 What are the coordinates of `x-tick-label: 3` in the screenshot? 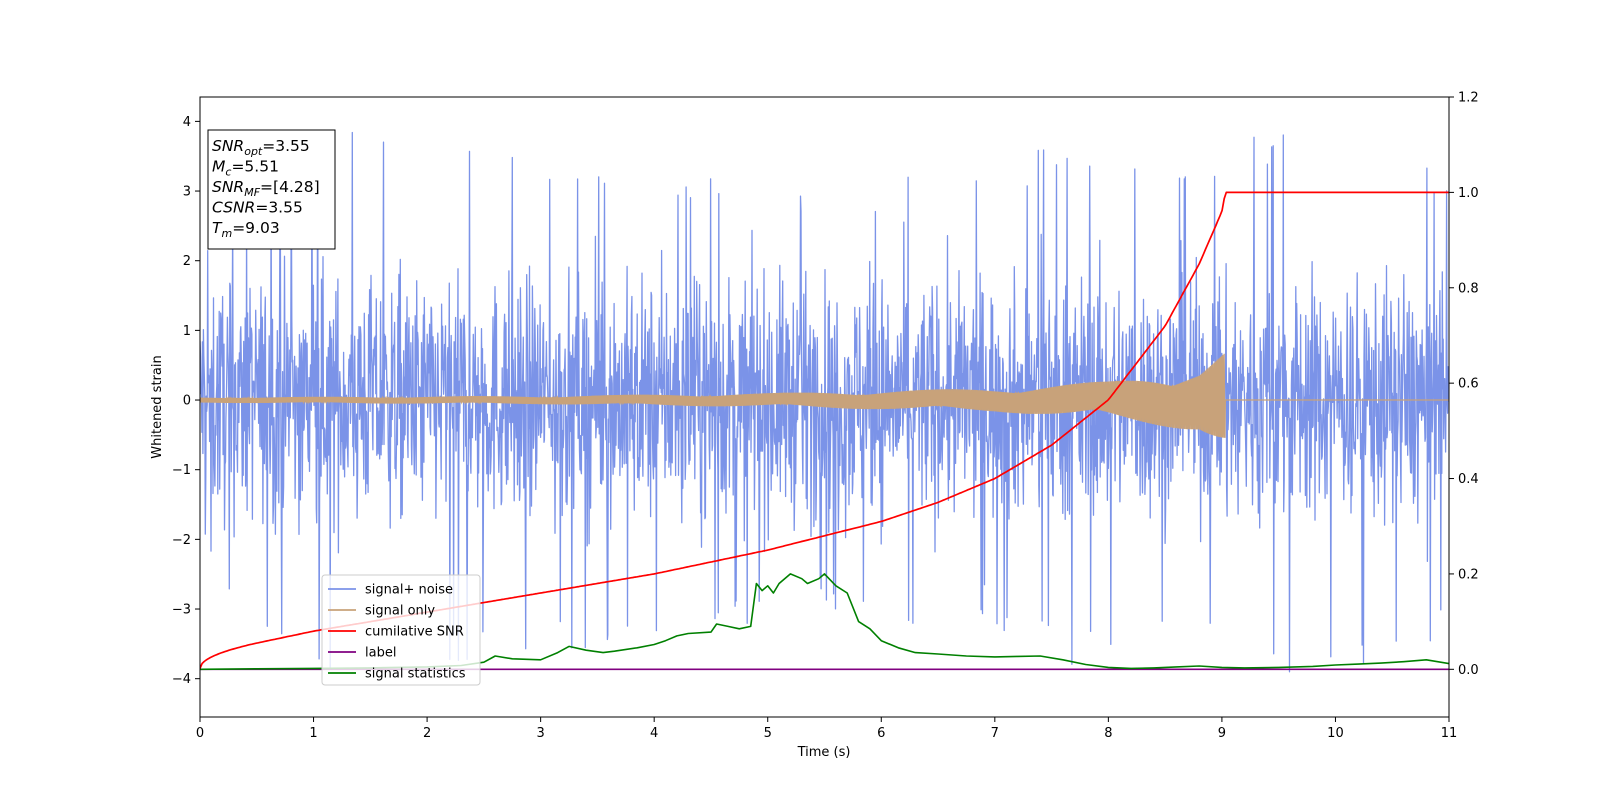 It's located at (540, 733).